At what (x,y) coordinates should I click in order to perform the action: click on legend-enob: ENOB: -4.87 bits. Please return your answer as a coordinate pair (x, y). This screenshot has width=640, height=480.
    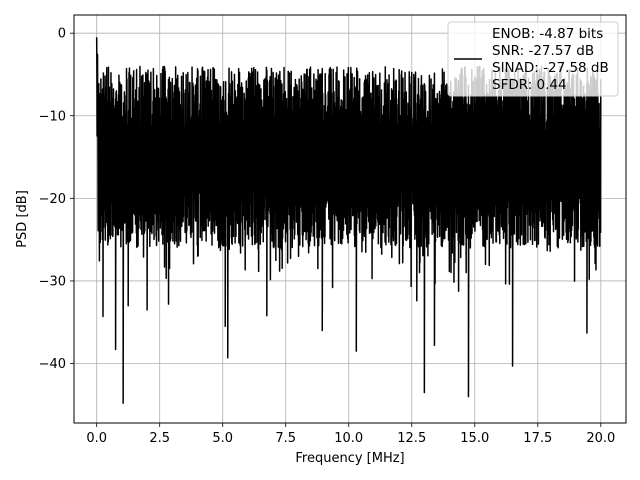
    Looking at the image, I should click on (547, 34).